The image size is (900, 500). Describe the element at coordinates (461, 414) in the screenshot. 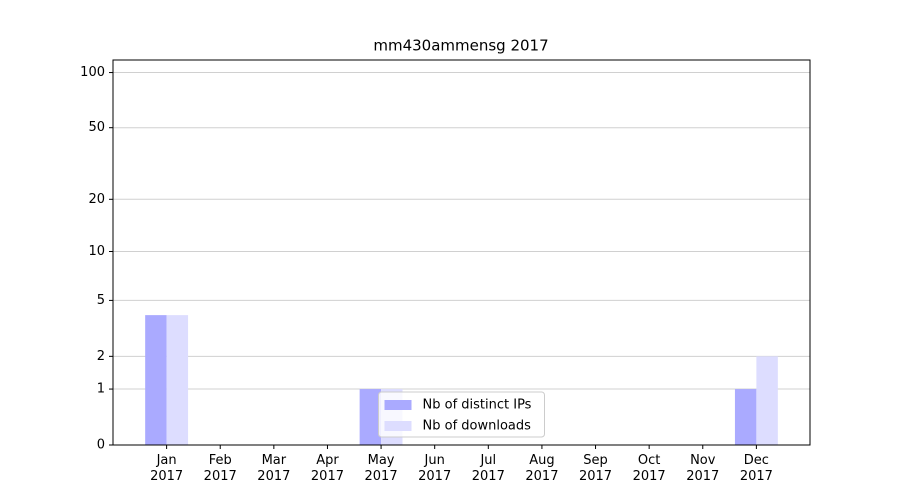

I see `legend-box` at that location.